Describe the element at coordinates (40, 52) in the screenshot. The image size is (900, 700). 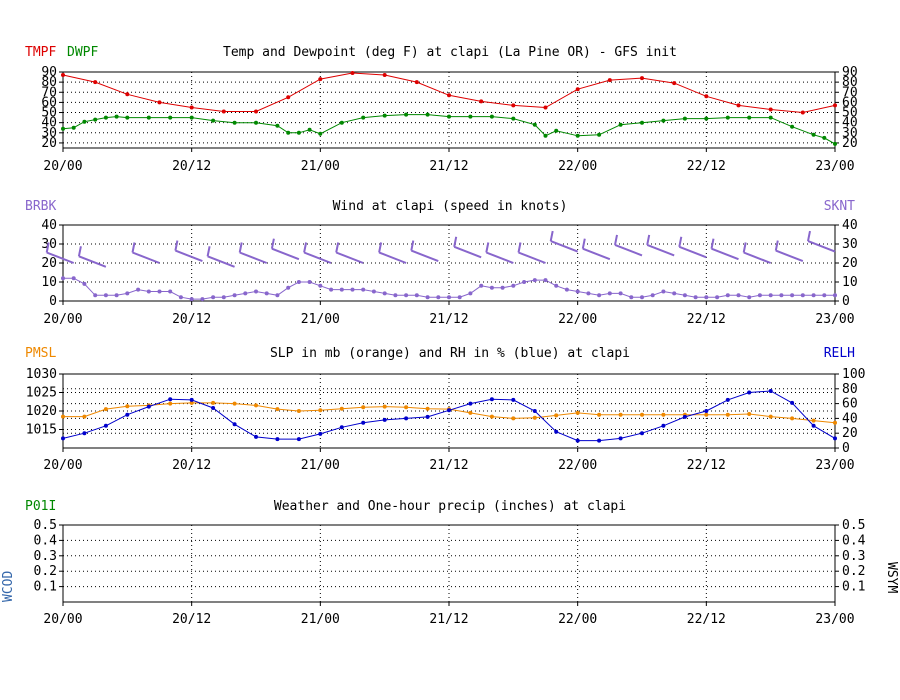
I see `panel-0-left-label-0: TMPF` at that location.